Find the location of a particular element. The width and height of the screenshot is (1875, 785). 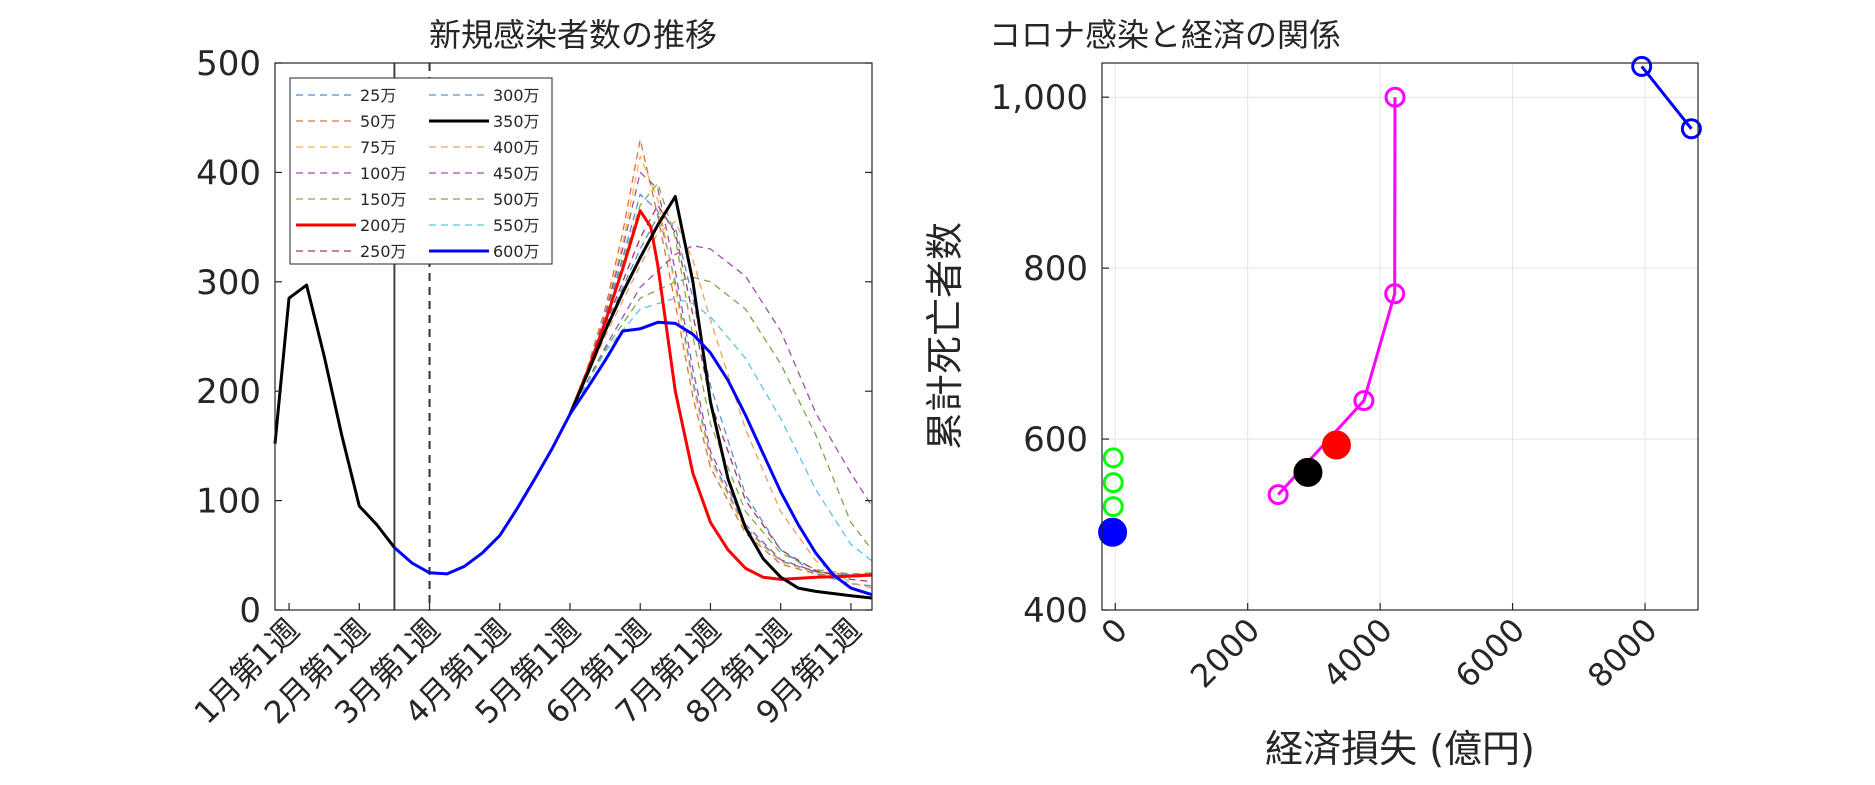

x-tick-label: 6000 is located at coordinates (1490, 653).